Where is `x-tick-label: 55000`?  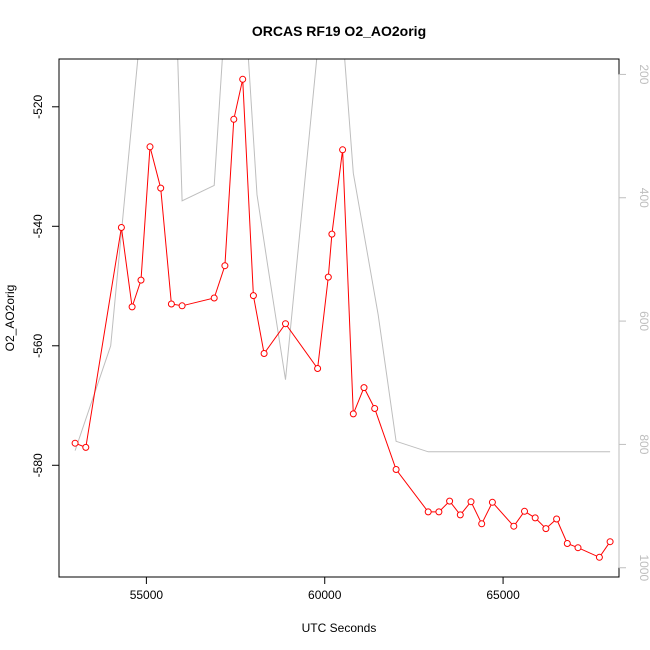
x-tick-label: 55000 is located at coordinates (147, 595).